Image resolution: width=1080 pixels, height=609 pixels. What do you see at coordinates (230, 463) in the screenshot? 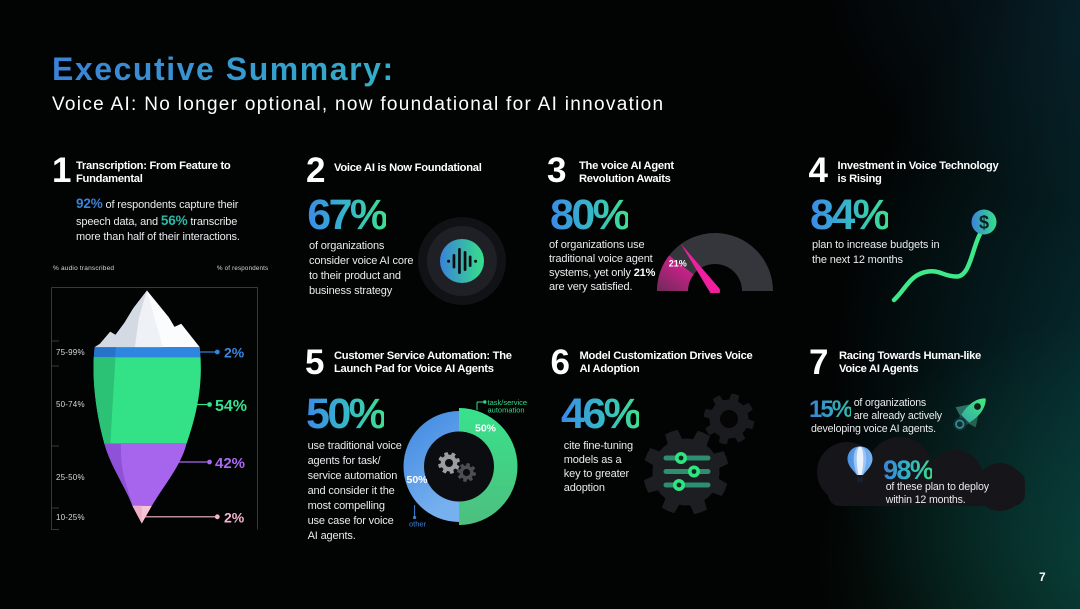
I see `svg-text: 42%` at bounding box center [230, 463].